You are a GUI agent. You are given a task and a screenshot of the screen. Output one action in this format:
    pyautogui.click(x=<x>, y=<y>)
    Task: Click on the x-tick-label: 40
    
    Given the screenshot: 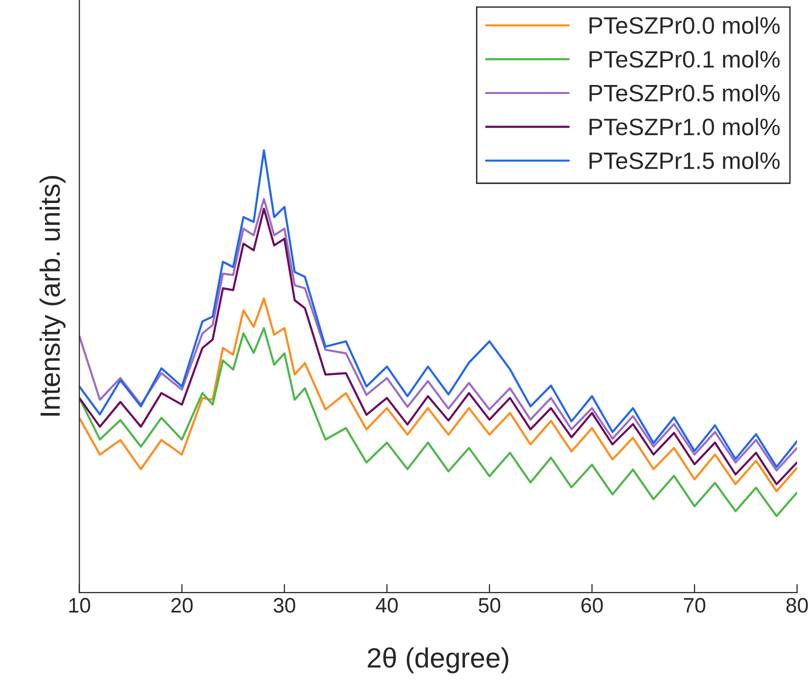 What is the action you would take?
    pyautogui.click(x=387, y=605)
    